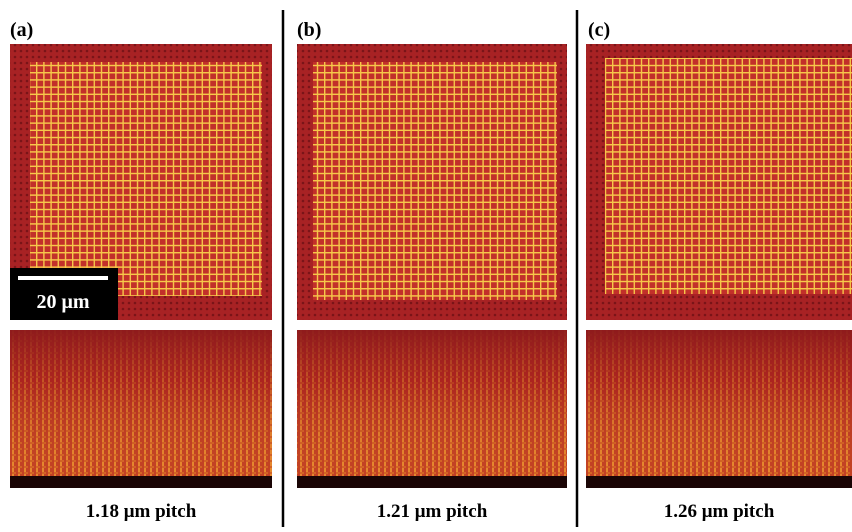 Image resolution: width=852 pixels, height=532 pixels. Describe the element at coordinates (719, 511) in the screenshot. I see `caption: 1.26 μm pitch` at that location.